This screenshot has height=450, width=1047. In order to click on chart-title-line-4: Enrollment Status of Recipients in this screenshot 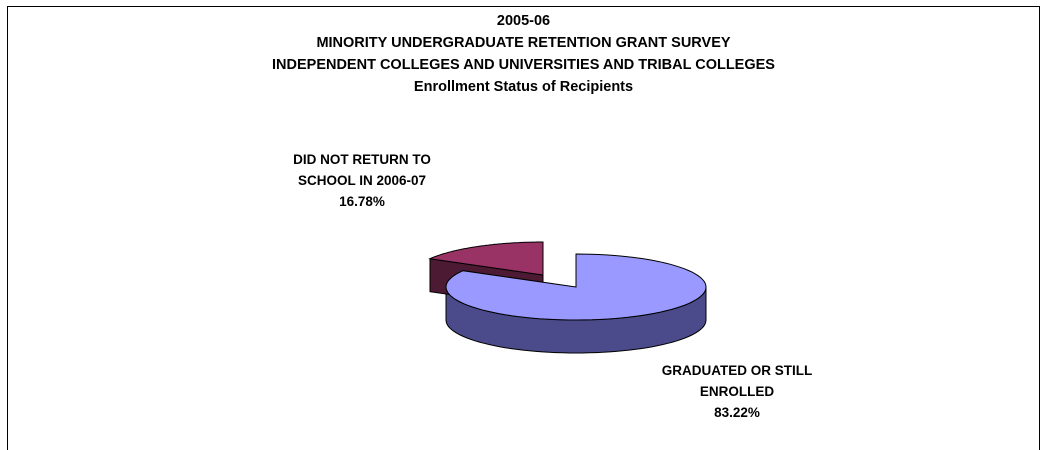, I will do `click(523, 87)`.